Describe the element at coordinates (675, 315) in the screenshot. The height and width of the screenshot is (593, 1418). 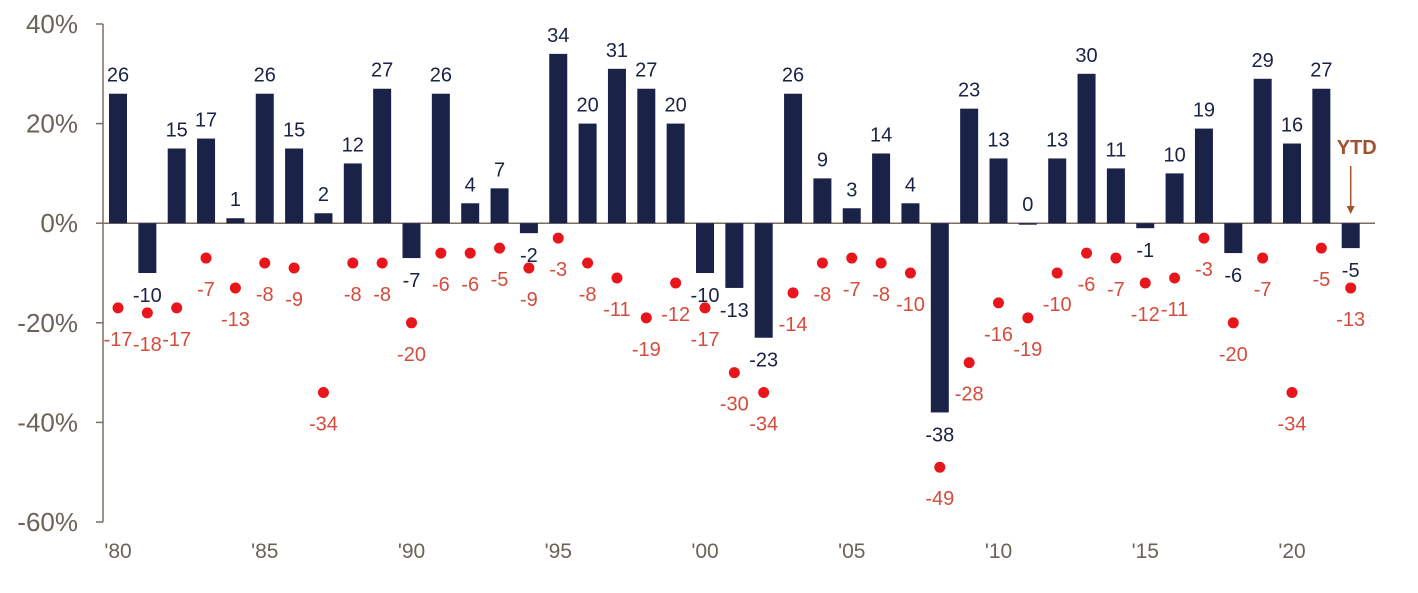
I see `dot-value-label: -12` at that location.